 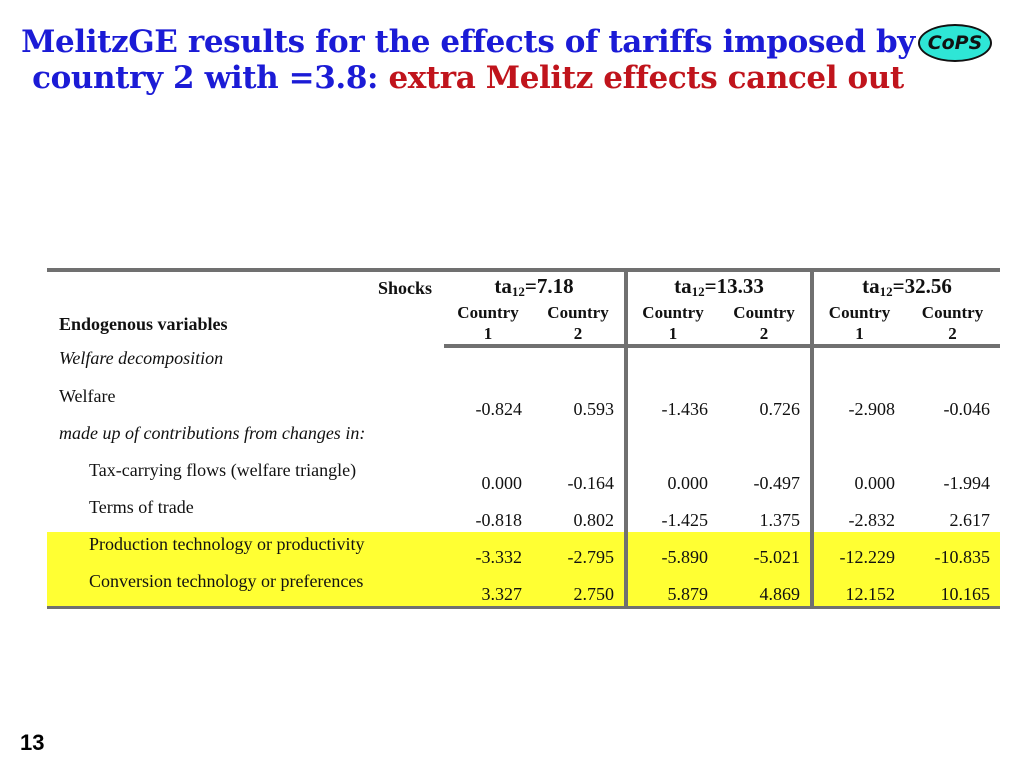 I want to click on page-number: 13, so click(x=32, y=742).